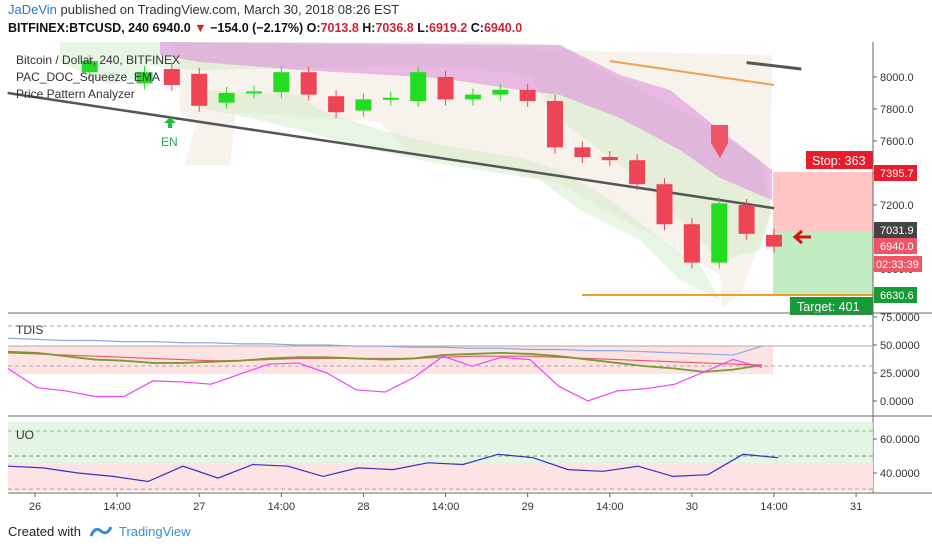 The height and width of the screenshot is (550, 932). I want to click on price-tick-label: 7200.0, so click(897, 206).